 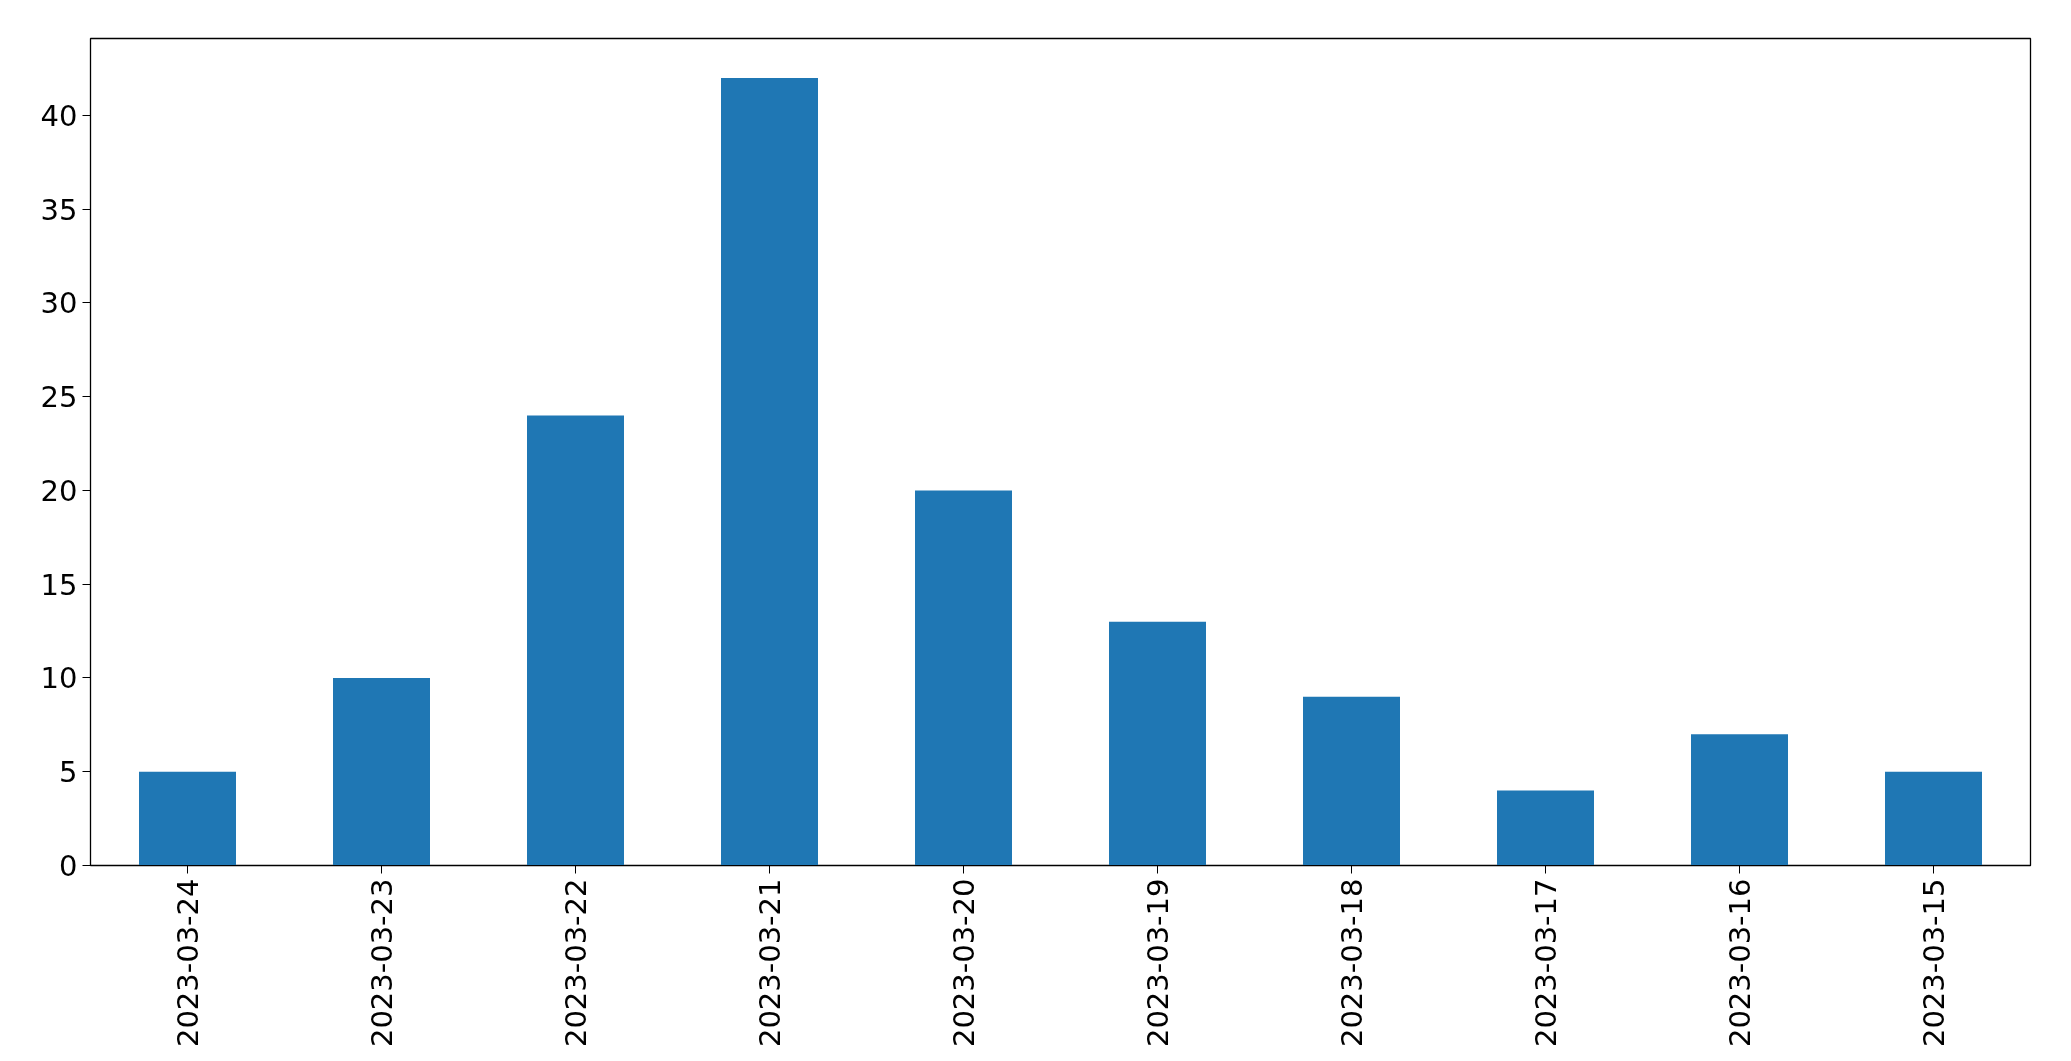 I want to click on x-tick-label: 2023-03-15, so click(x=1934, y=963).